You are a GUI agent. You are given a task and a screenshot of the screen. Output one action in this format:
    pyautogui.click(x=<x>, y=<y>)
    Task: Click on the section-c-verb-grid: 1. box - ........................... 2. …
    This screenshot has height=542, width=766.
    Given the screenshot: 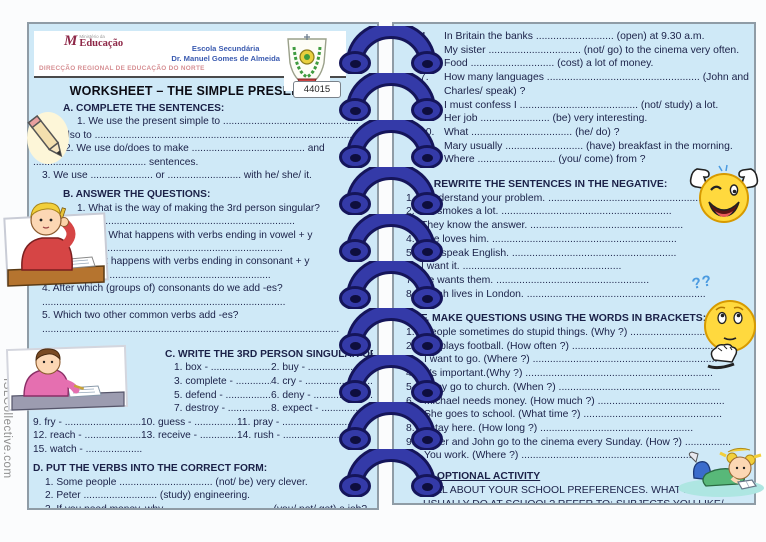 What is the action you would take?
    pyautogui.click(x=273, y=388)
    